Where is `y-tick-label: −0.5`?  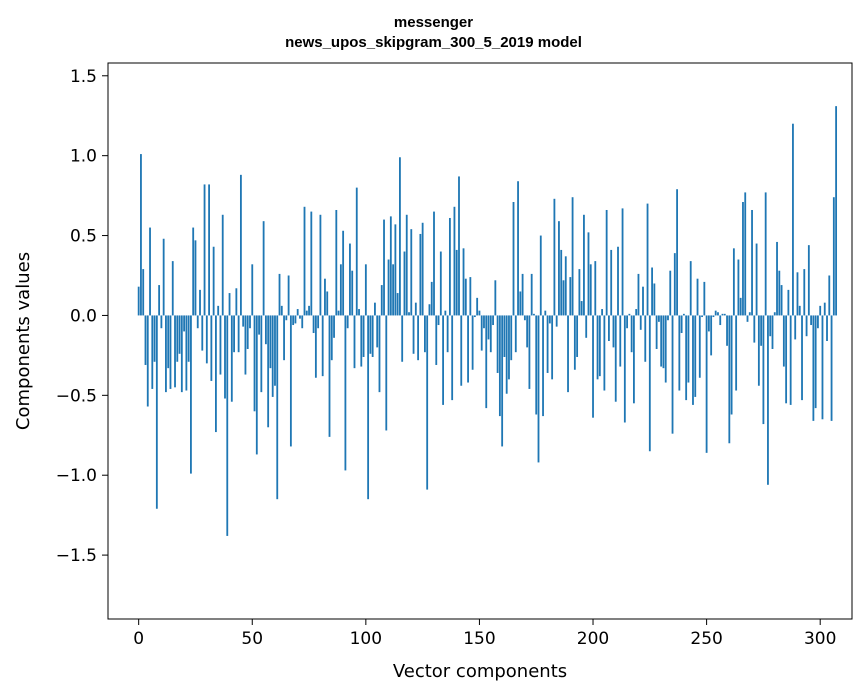
y-tick-label: −0.5 is located at coordinates (76, 396).